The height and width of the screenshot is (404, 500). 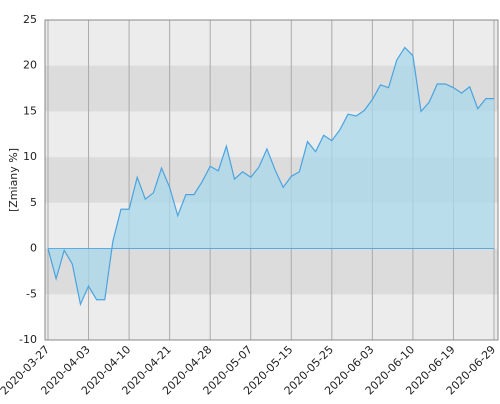 What do you see at coordinates (30, 19) in the screenshot?
I see `y-tick-label: 25` at bounding box center [30, 19].